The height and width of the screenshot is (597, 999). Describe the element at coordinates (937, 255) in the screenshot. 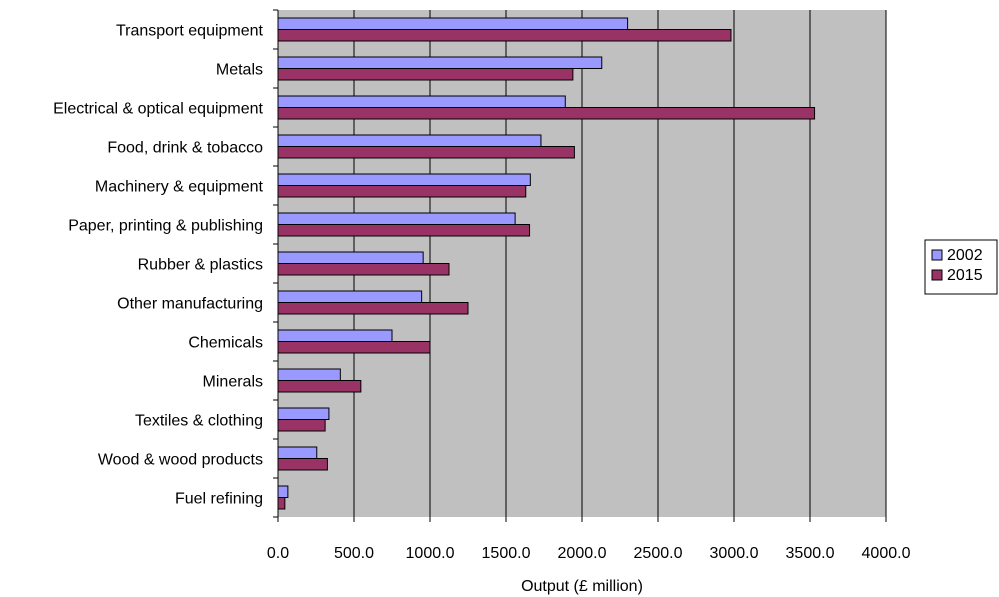

I see `legend-swatch-2002` at that location.